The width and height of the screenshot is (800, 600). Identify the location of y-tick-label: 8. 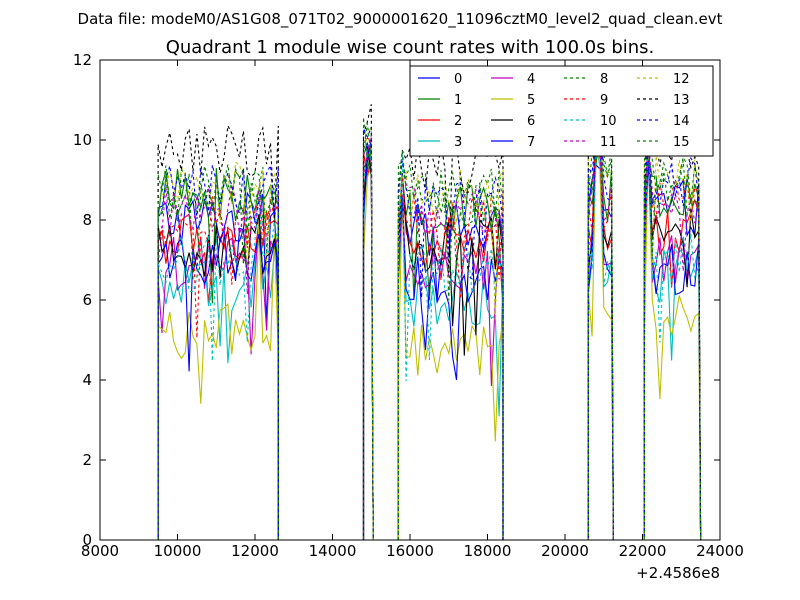
(87, 220).